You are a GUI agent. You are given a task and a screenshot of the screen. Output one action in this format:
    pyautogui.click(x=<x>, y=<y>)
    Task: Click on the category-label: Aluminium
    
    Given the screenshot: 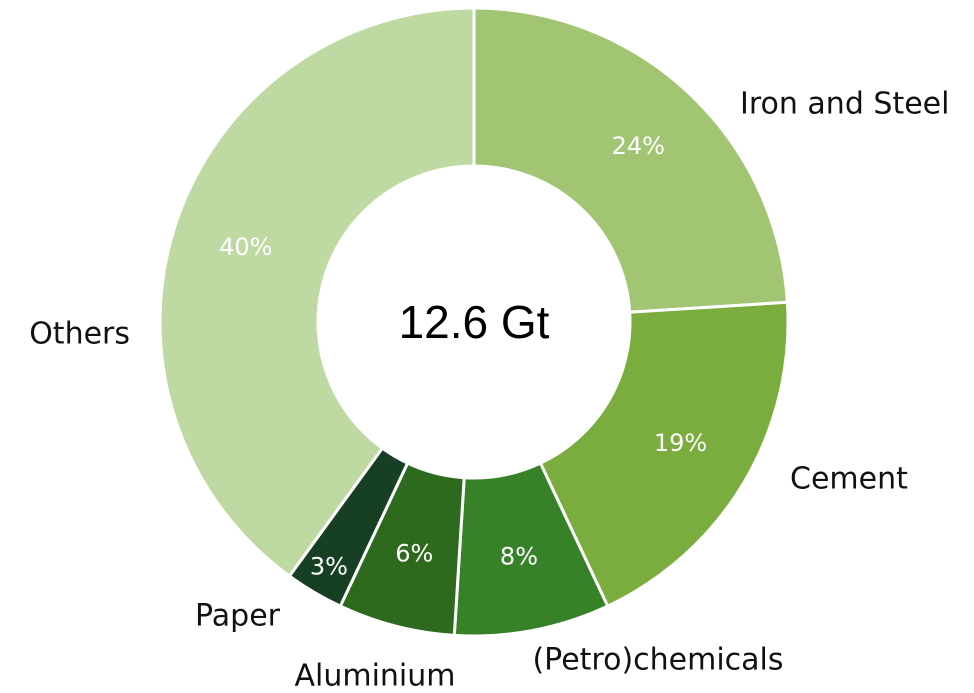 What is the action you would take?
    pyautogui.click(x=374, y=676)
    